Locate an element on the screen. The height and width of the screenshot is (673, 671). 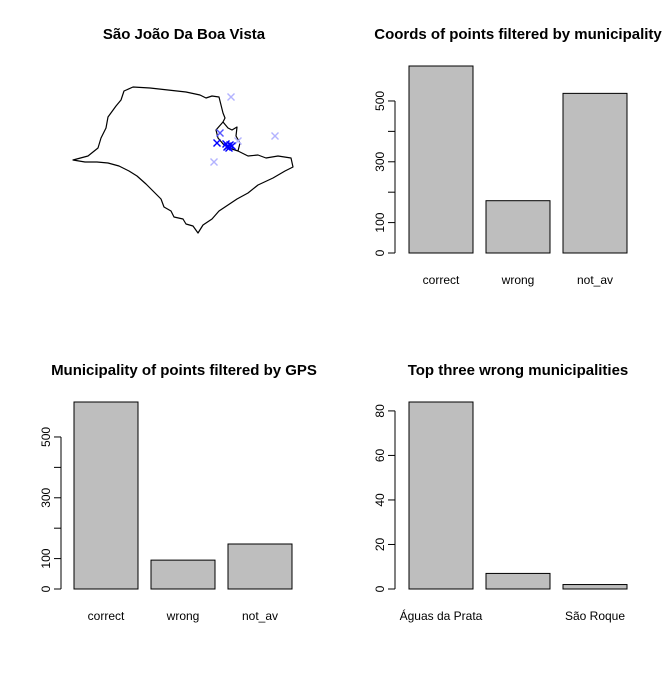
category-label: São Roque is located at coordinates (595, 616).